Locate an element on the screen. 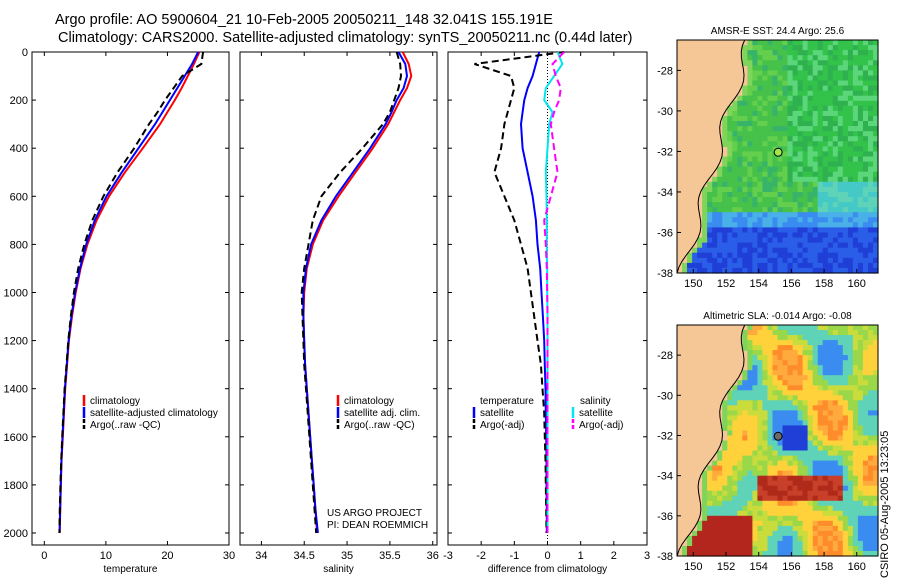 The image size is (900, 580). map-coastline-sst is located at coordinates (711, 156).